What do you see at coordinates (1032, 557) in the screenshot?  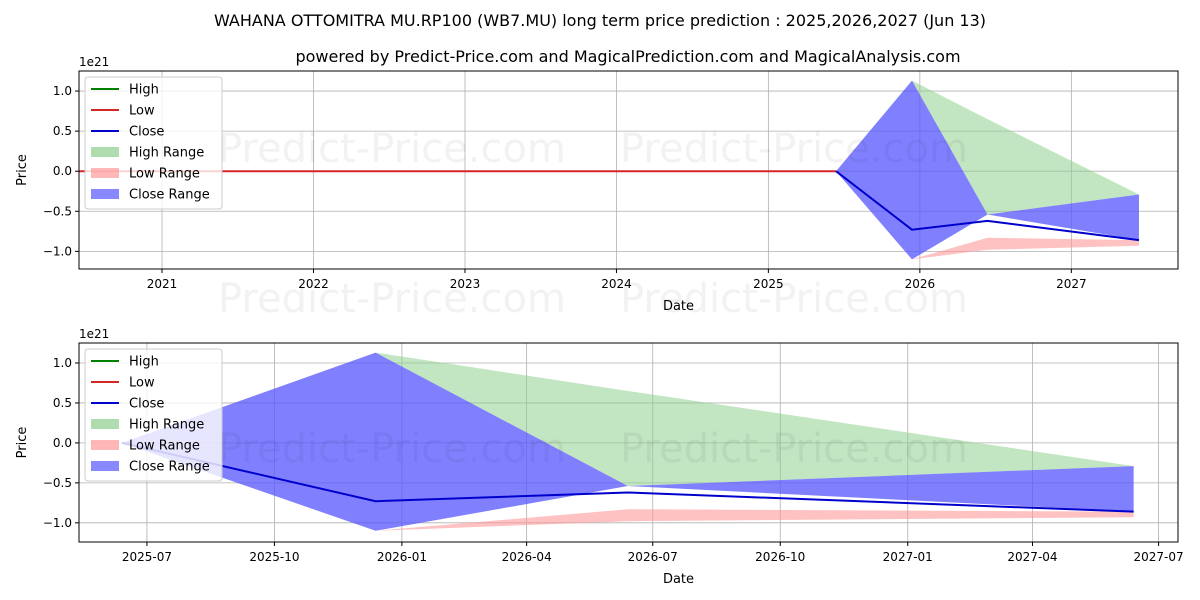 I see `x-tick-label: 2027-04` at bounding box center [1032, 557].